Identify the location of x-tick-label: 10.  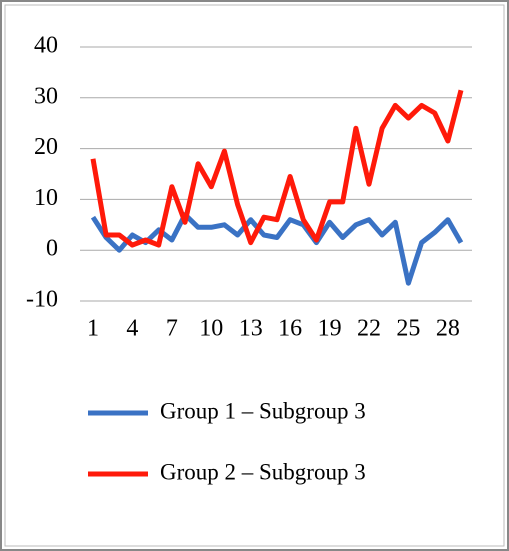
(211, 329).